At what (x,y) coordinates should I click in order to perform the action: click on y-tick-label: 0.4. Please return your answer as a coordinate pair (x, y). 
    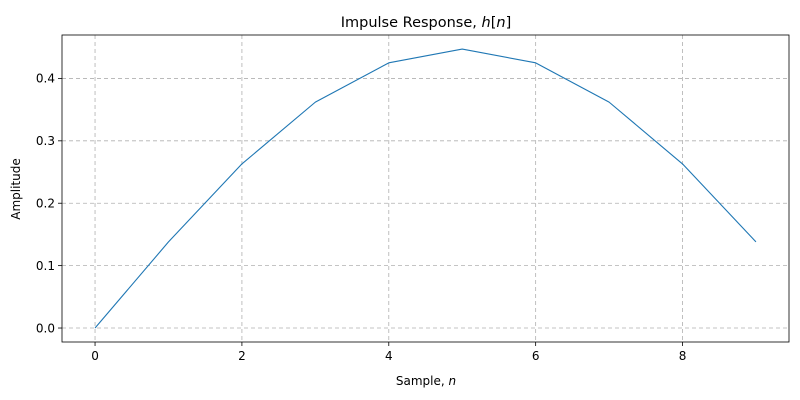
    Looking at the image, I should click on (45, 79).